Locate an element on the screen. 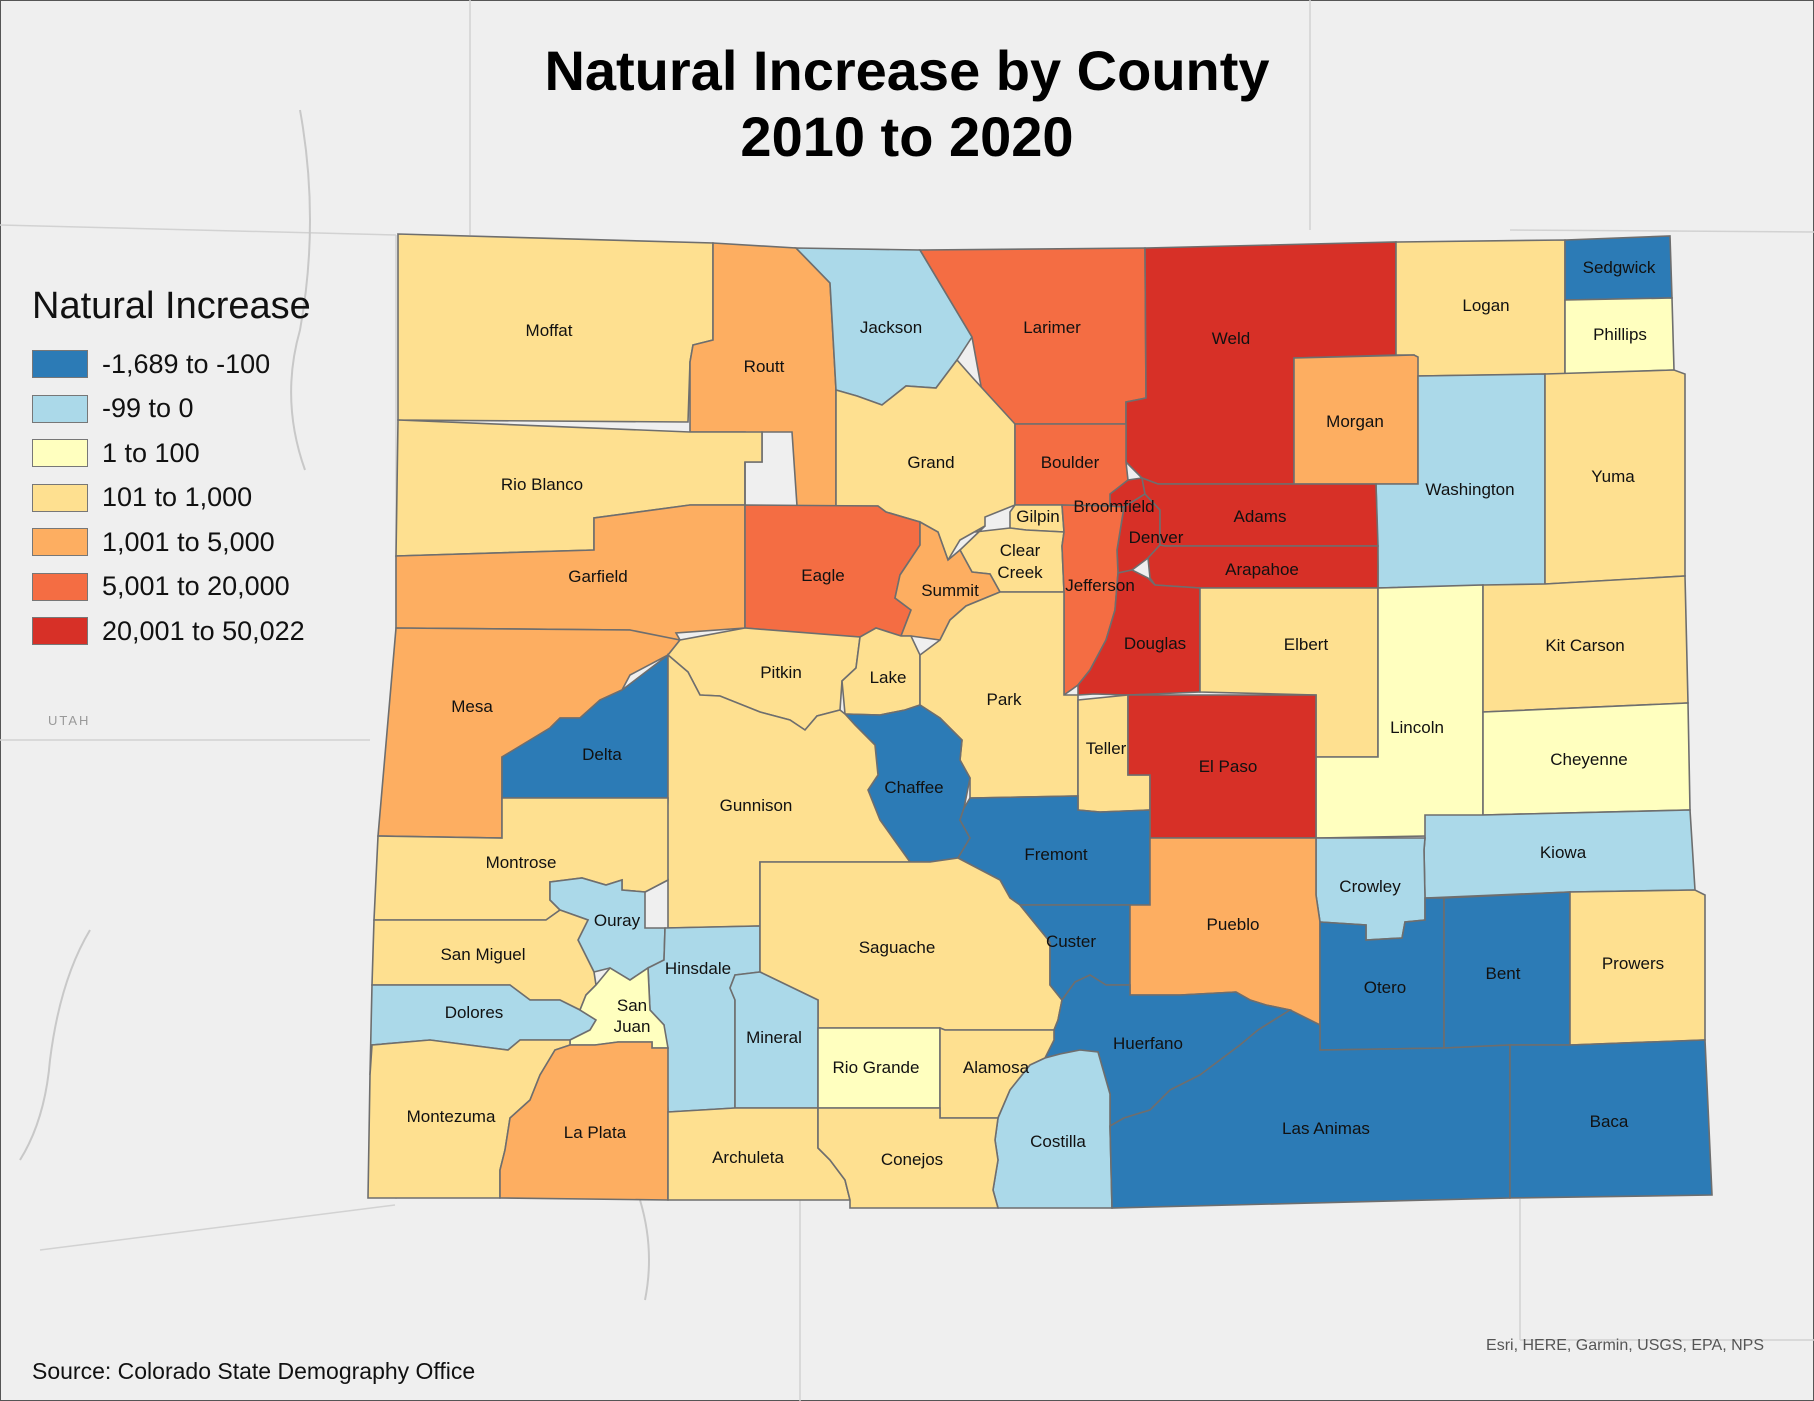  label-baca: Baca is located at coordinates (1609, 1121).